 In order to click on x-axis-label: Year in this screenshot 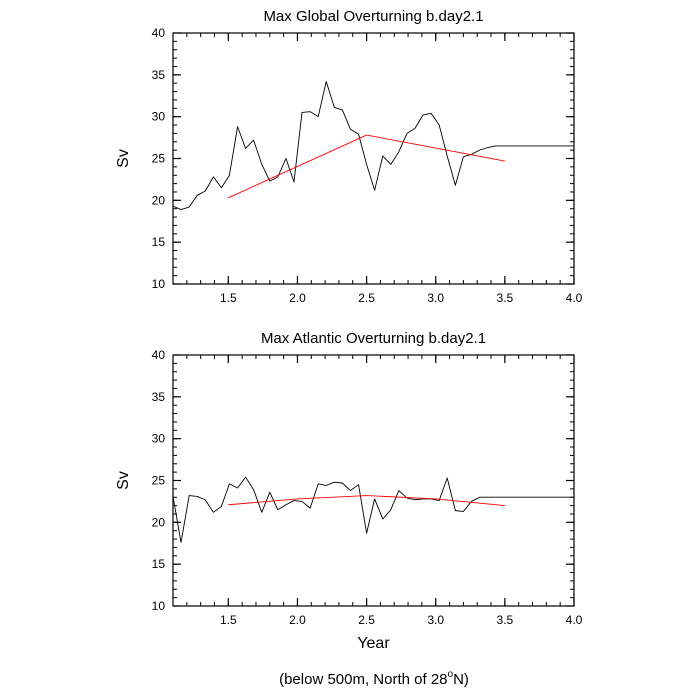, I will do `click(373, 643)`.